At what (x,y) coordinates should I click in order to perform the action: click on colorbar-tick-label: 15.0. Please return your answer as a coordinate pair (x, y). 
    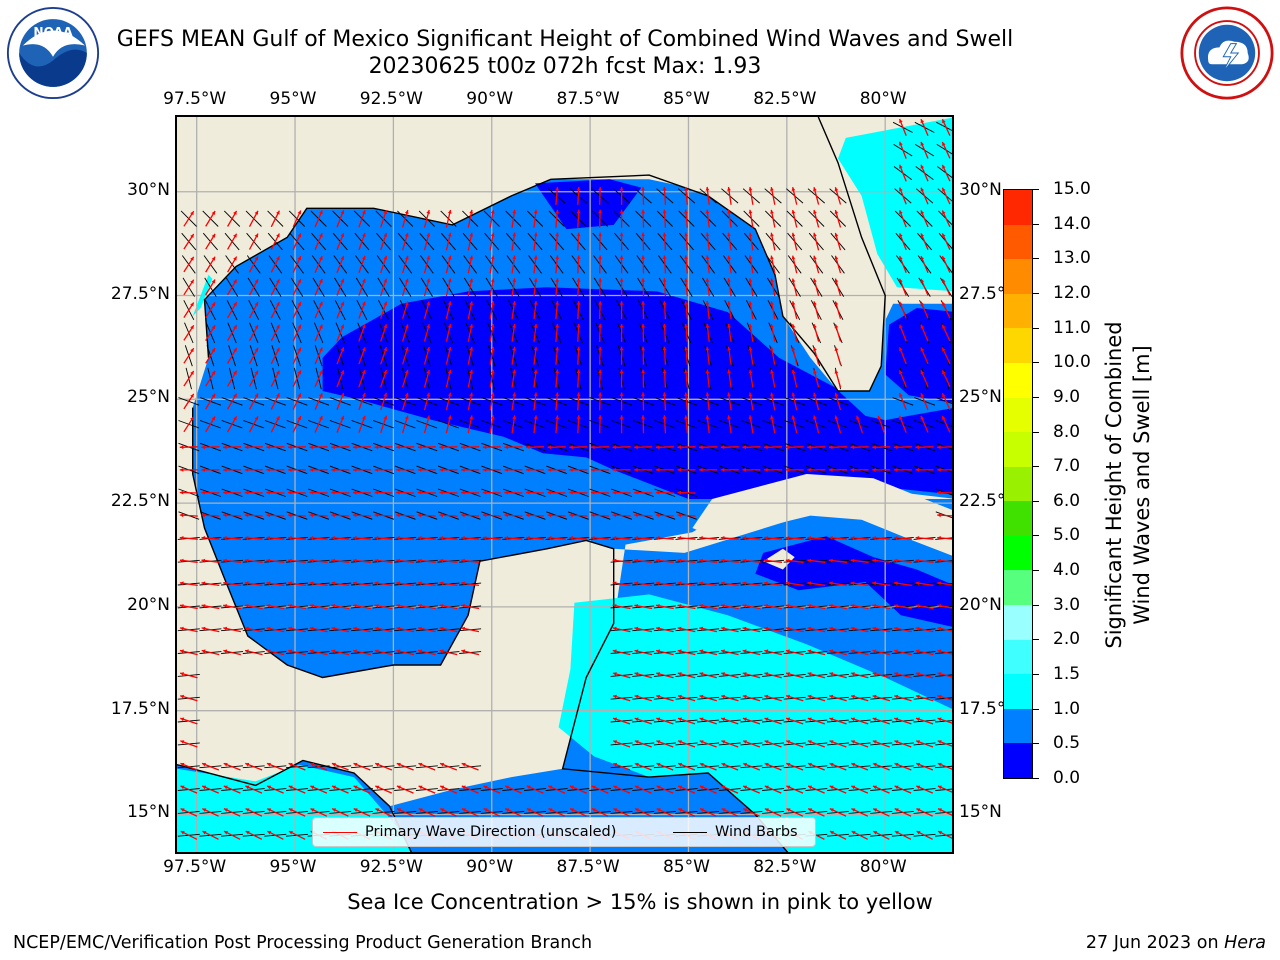
    Looking at the image, I should click on (1072, 189).